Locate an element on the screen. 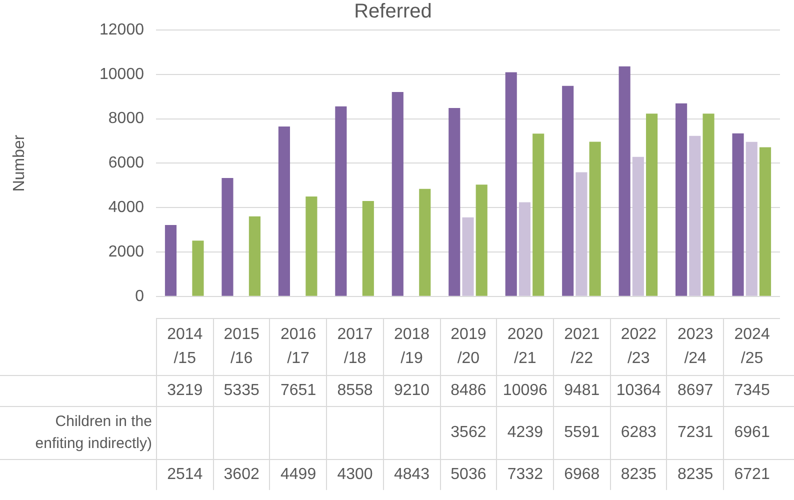  data-label: 9481 is located at coordinates (581, 391).